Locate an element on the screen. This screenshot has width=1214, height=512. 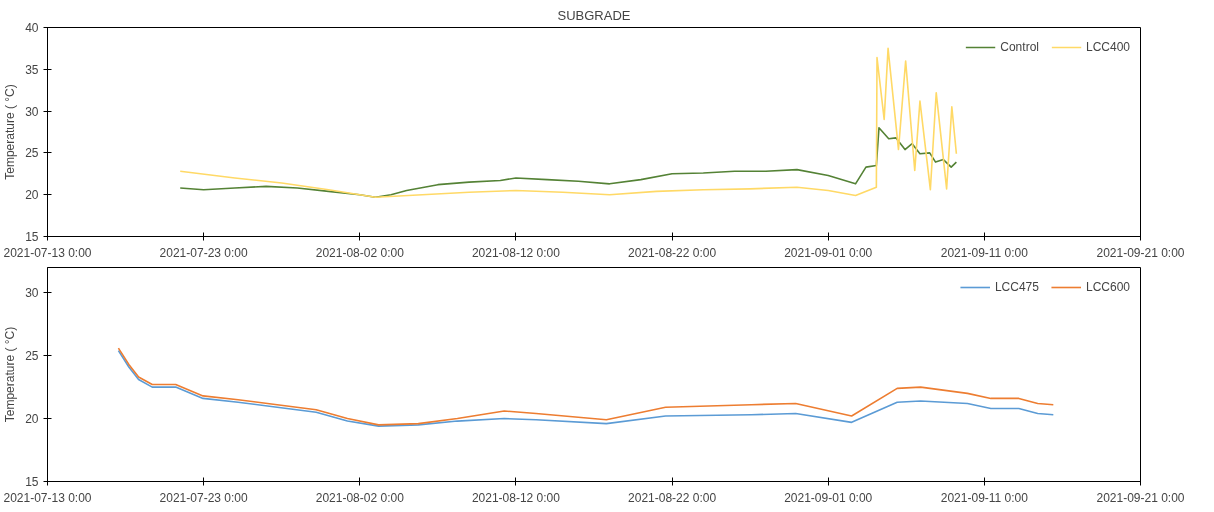
y-tick-label: 40 is located at coordinates (32, 28).